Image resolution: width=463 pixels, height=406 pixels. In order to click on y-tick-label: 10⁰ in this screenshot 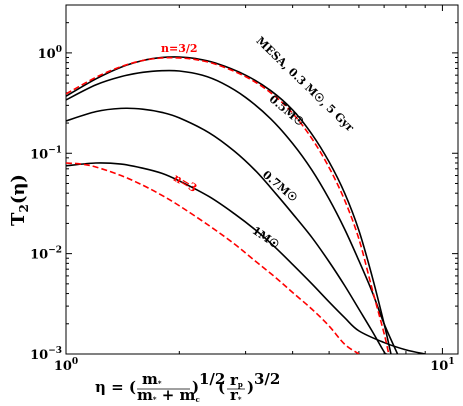, I will do `click(50, 53)`.